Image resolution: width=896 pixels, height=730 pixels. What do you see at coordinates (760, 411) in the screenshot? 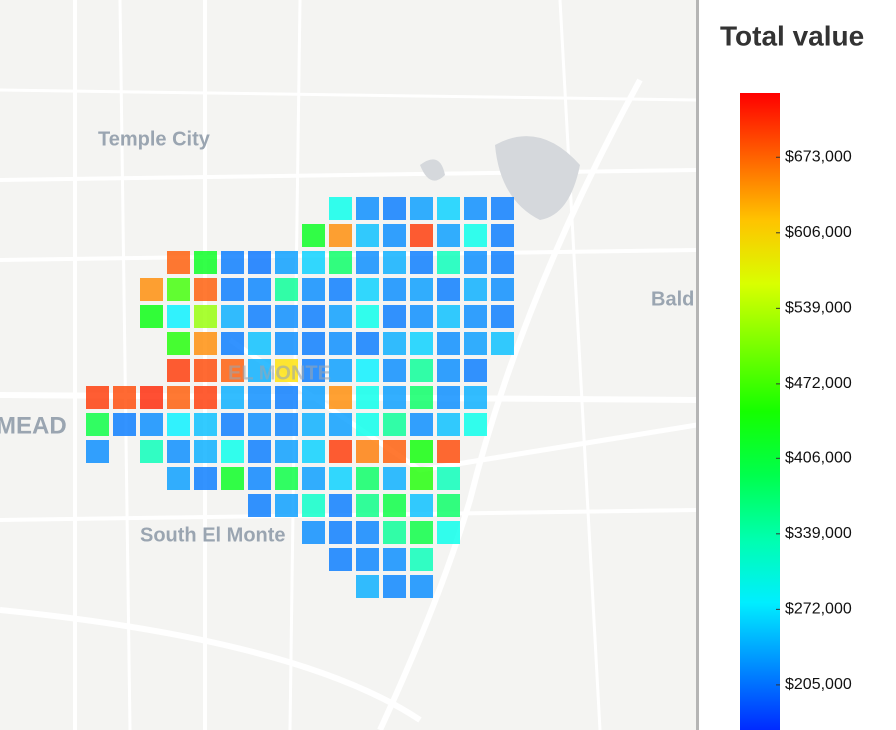
I see `colorbar` at bounding box center [760, 411].